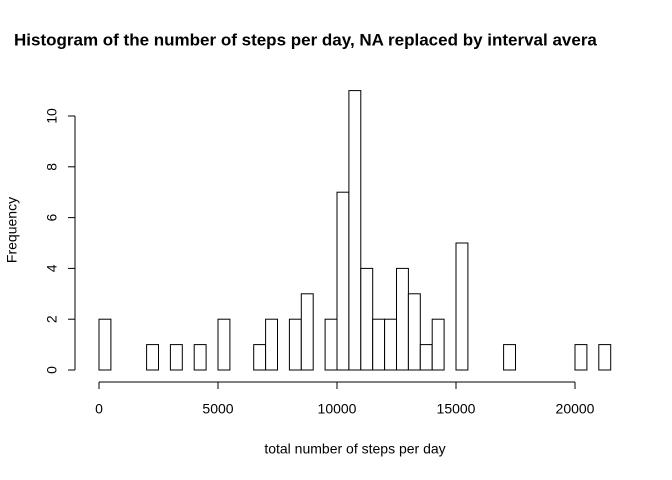 The height and width of the screenshot is (480, 672). Describe the element at coordinates (52, 319) in the screenshot. I see `y-tick-label: 2` at that location.